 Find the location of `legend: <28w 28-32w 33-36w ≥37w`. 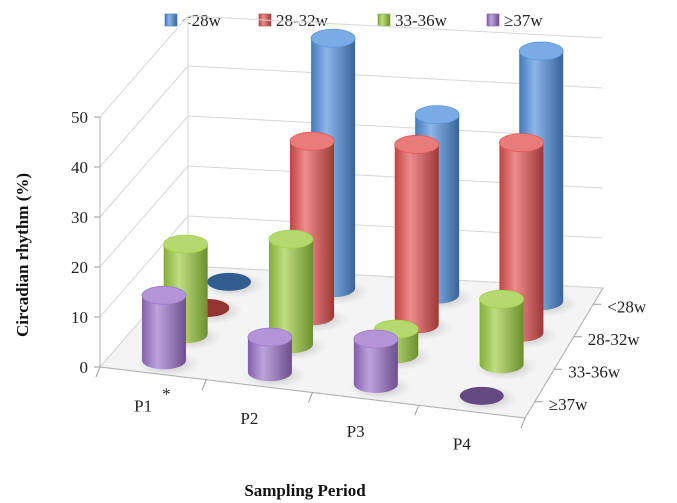

legend: <28w 28-32w 33-36w ≥37w is located at coordinates (353, 20).